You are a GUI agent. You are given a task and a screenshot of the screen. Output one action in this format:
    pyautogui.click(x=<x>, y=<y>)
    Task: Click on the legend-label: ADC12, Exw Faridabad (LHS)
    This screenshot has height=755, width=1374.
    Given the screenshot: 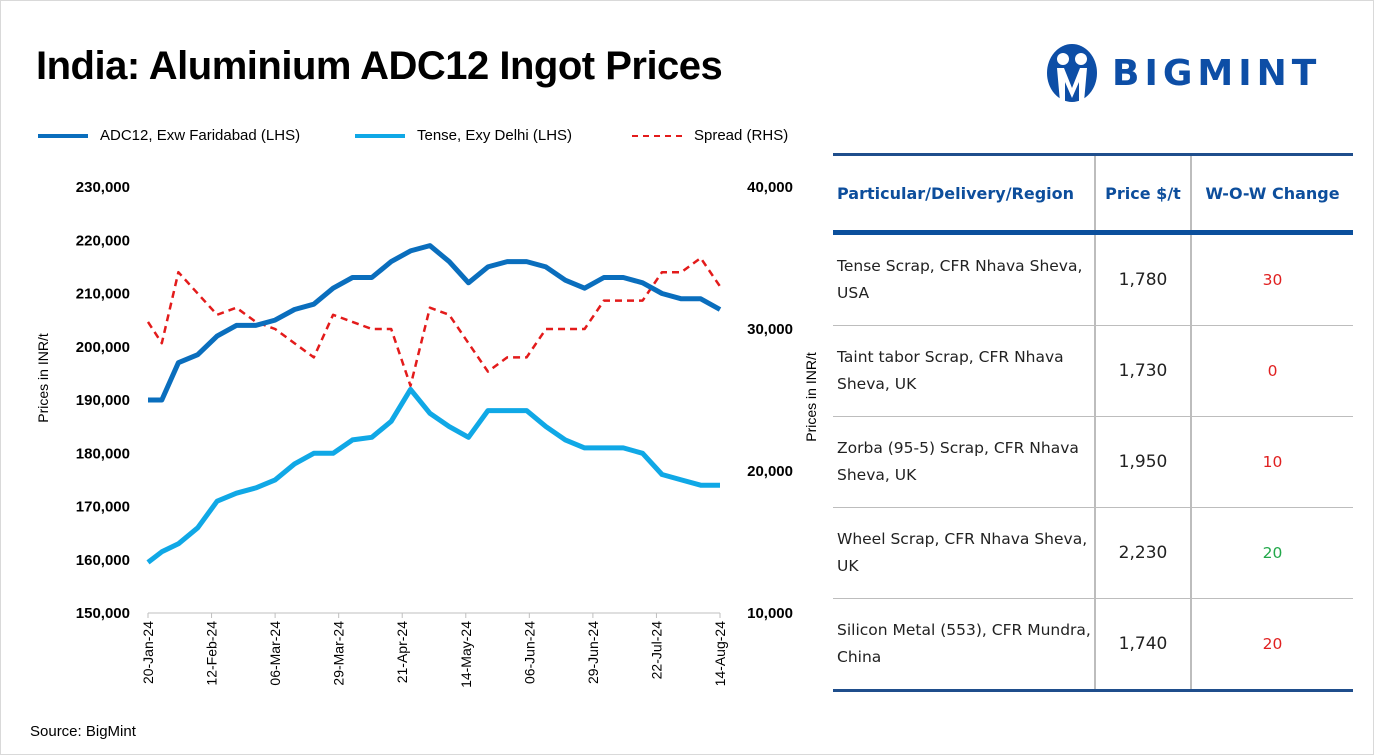 What is the action you would take?
    pyautogui.click(x=200, y=135)
    